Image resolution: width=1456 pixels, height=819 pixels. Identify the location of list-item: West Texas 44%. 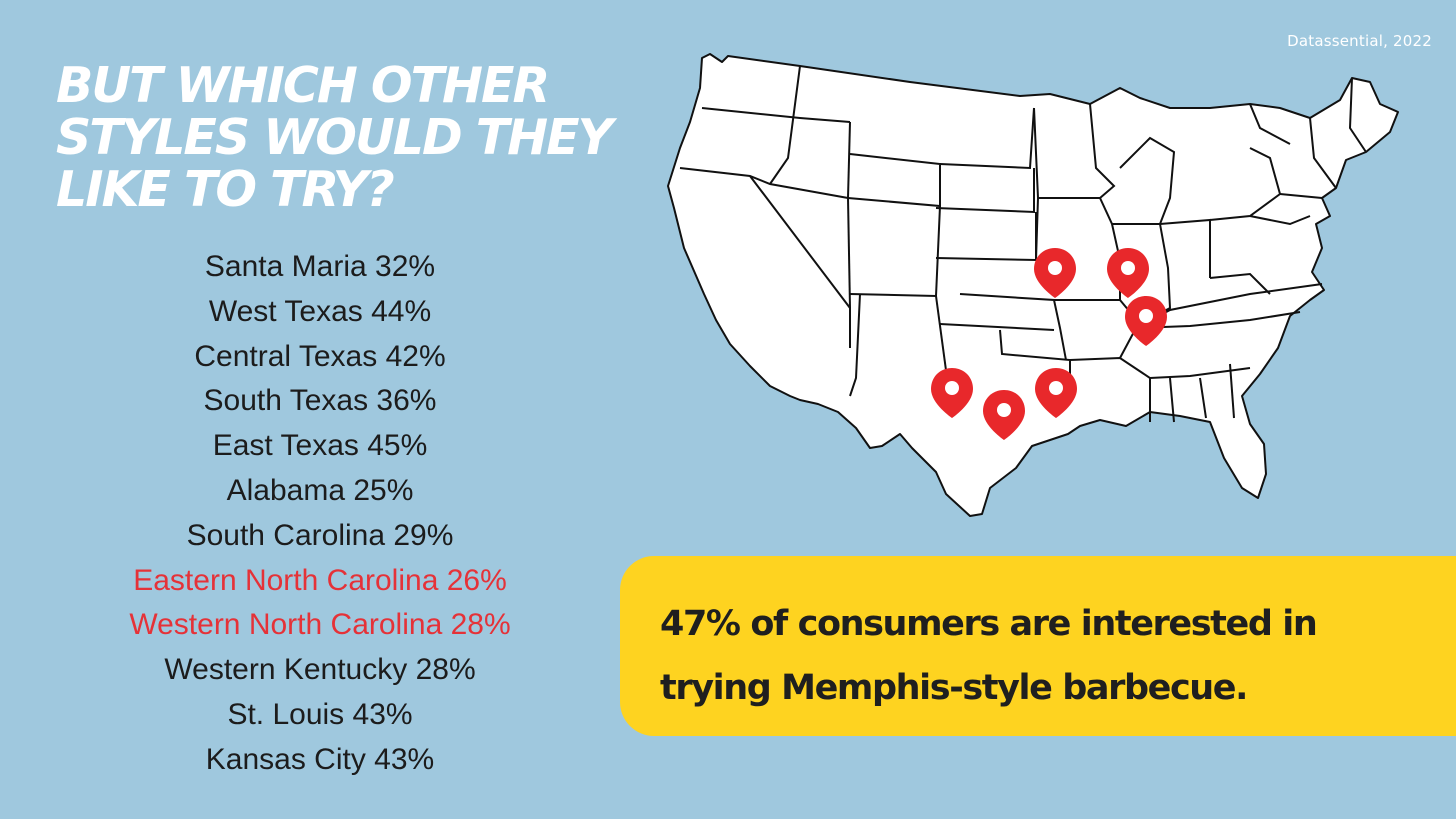
(320, 311).